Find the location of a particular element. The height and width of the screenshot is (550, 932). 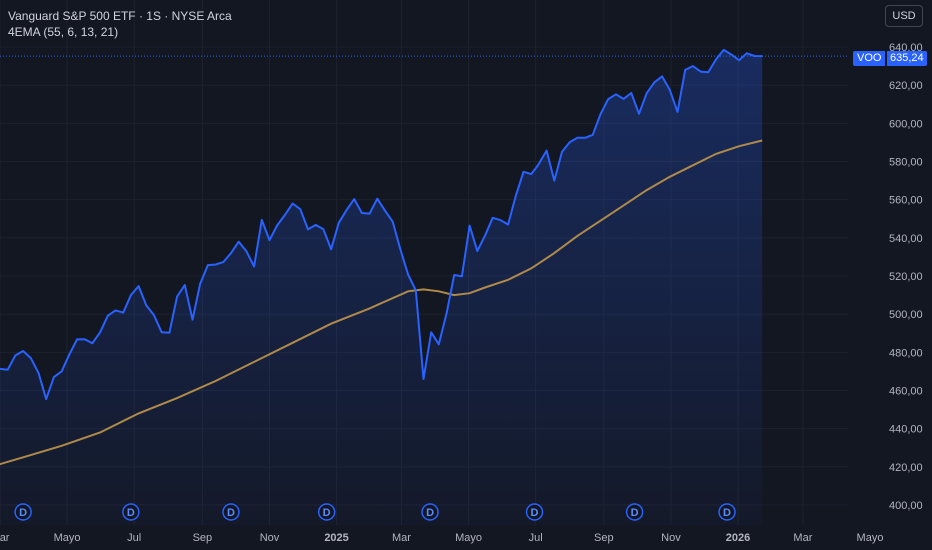

x-tick-label: Sep is located at coordinates (604, 538).